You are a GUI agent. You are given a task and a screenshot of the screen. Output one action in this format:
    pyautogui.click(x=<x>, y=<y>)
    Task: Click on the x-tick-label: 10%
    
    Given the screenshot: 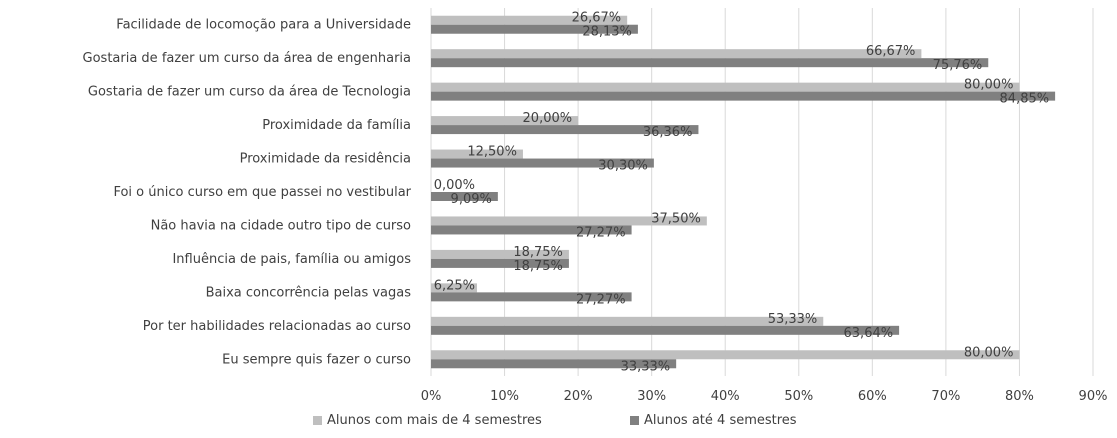 What is the action you would take?
    pyautogui.click(x=504, y=396)
    